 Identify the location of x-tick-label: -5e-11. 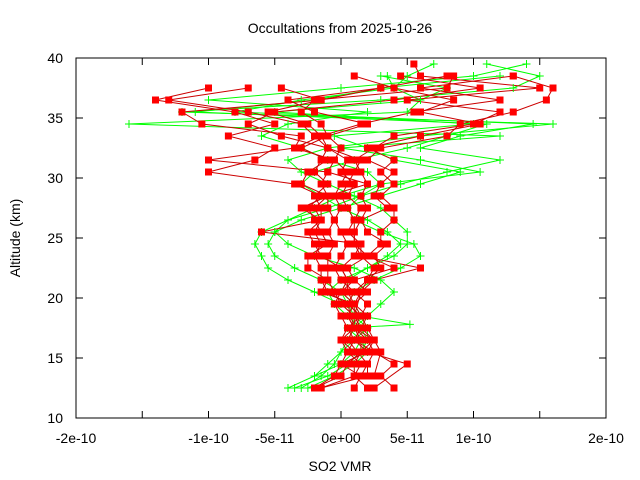
(275, 438).